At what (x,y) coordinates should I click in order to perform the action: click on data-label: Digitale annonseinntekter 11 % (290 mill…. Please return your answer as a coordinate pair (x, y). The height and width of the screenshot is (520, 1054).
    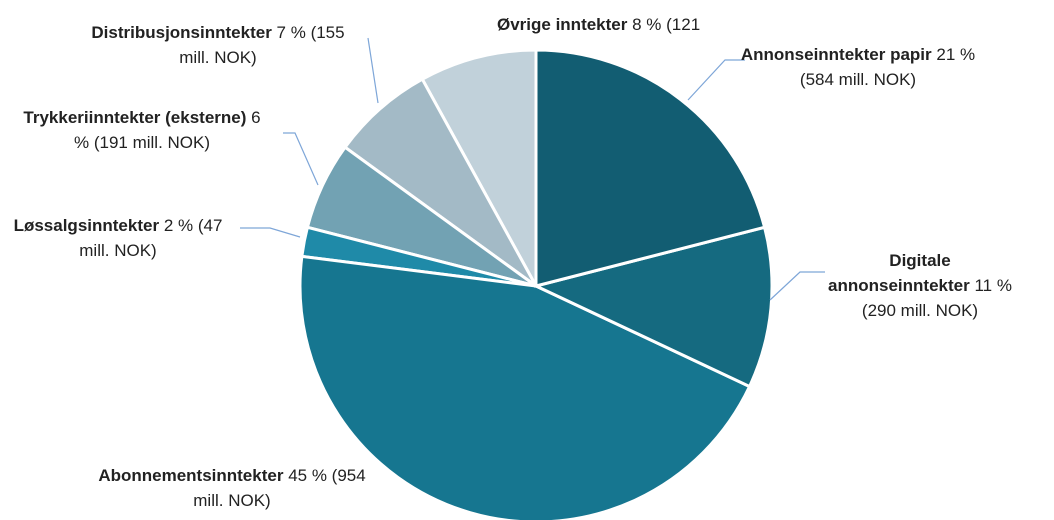
    Looking at the image, I should click on (920, 285).